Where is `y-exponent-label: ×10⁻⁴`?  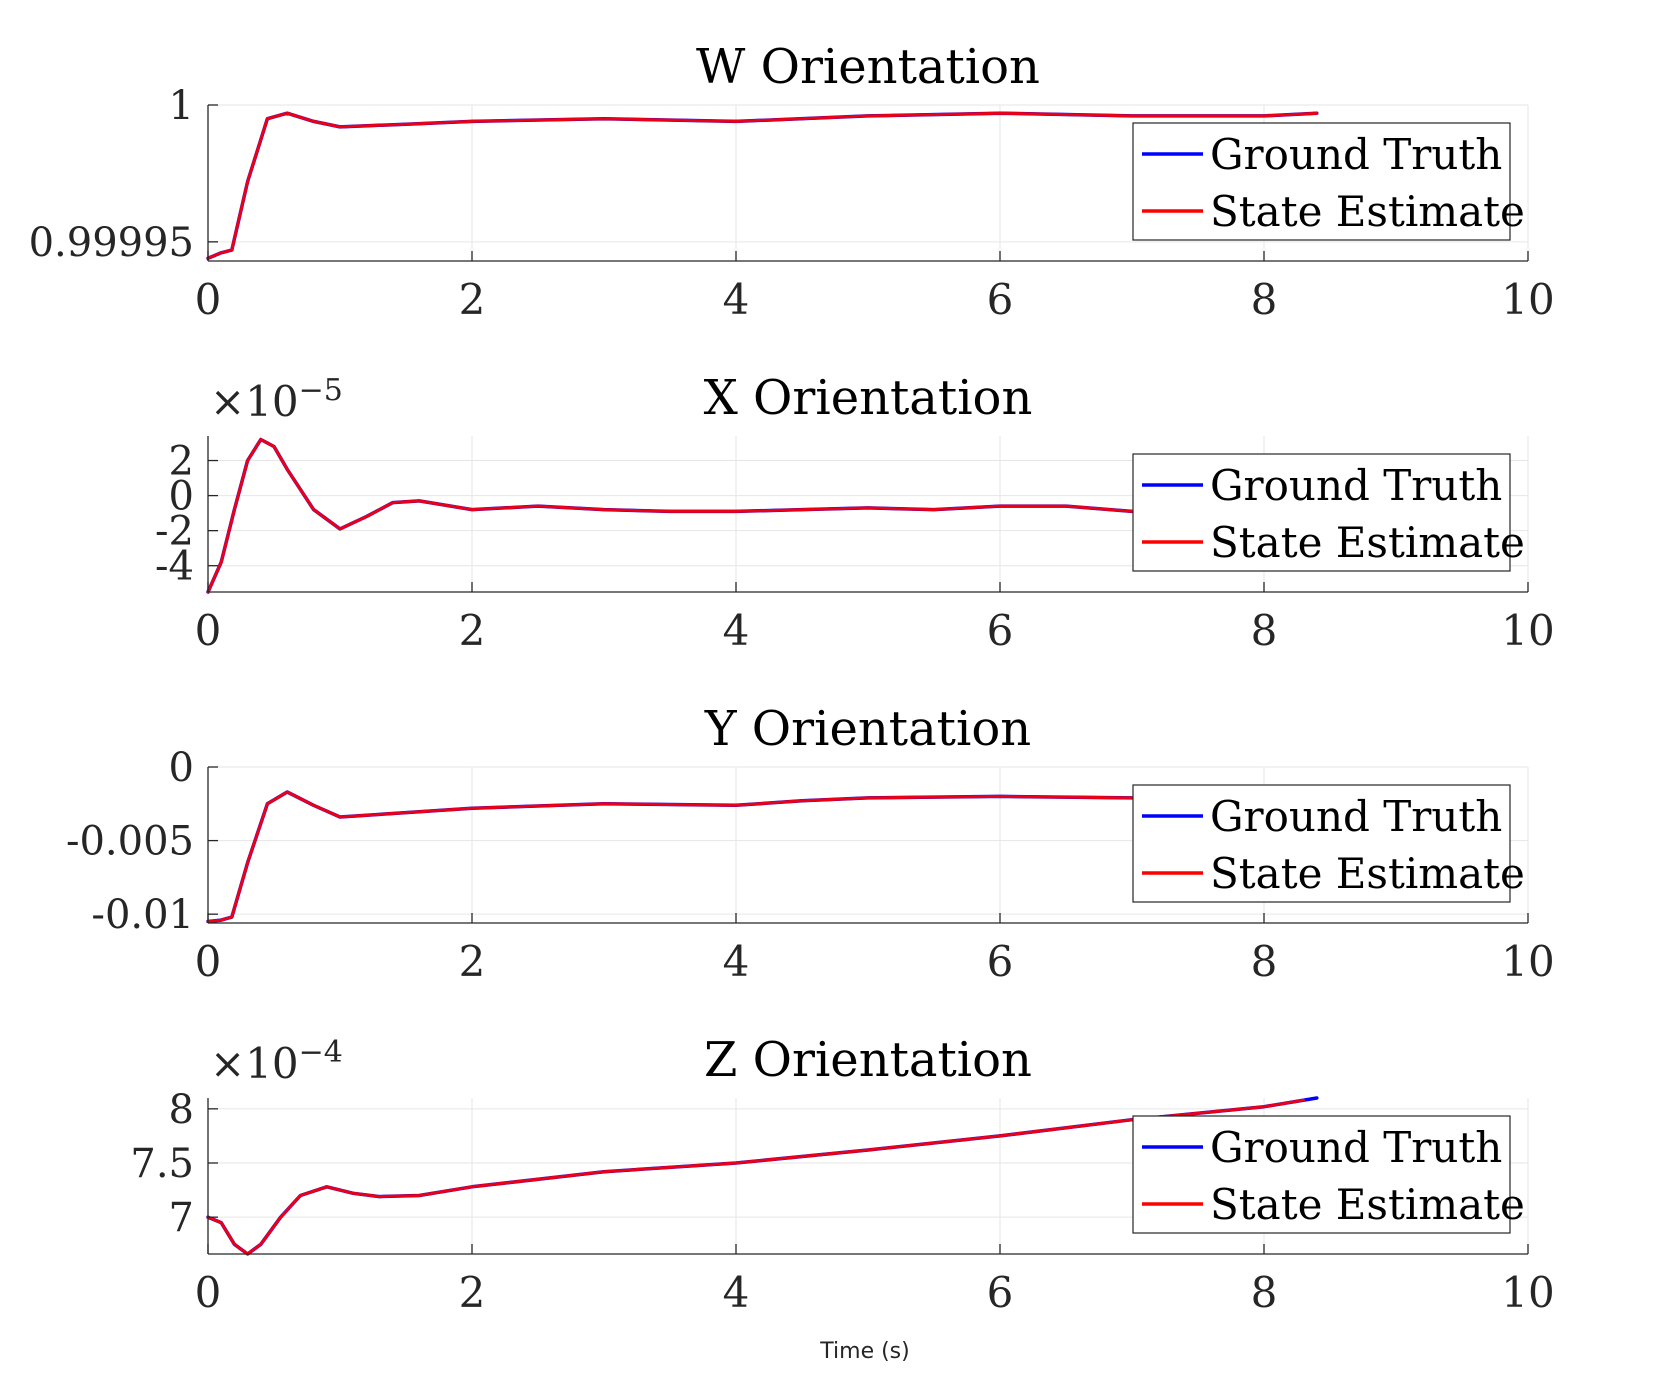 y-exponent-label: ×10⁻⁴ is located at coordinates (276, 1061).